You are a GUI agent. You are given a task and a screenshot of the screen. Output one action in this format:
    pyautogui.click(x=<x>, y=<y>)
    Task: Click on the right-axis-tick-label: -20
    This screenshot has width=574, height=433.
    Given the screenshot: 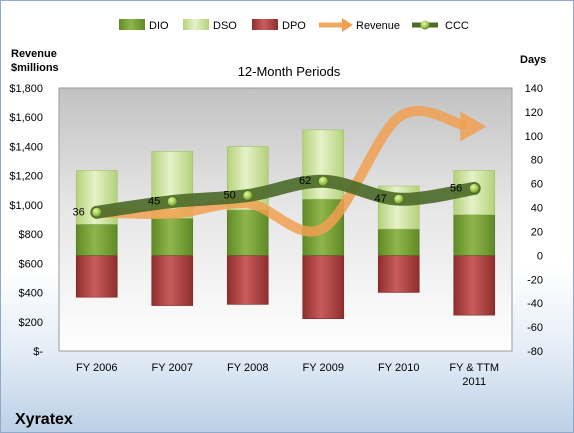 What is the action you would take?
    pyautogui.click(x=535, y=280)
    